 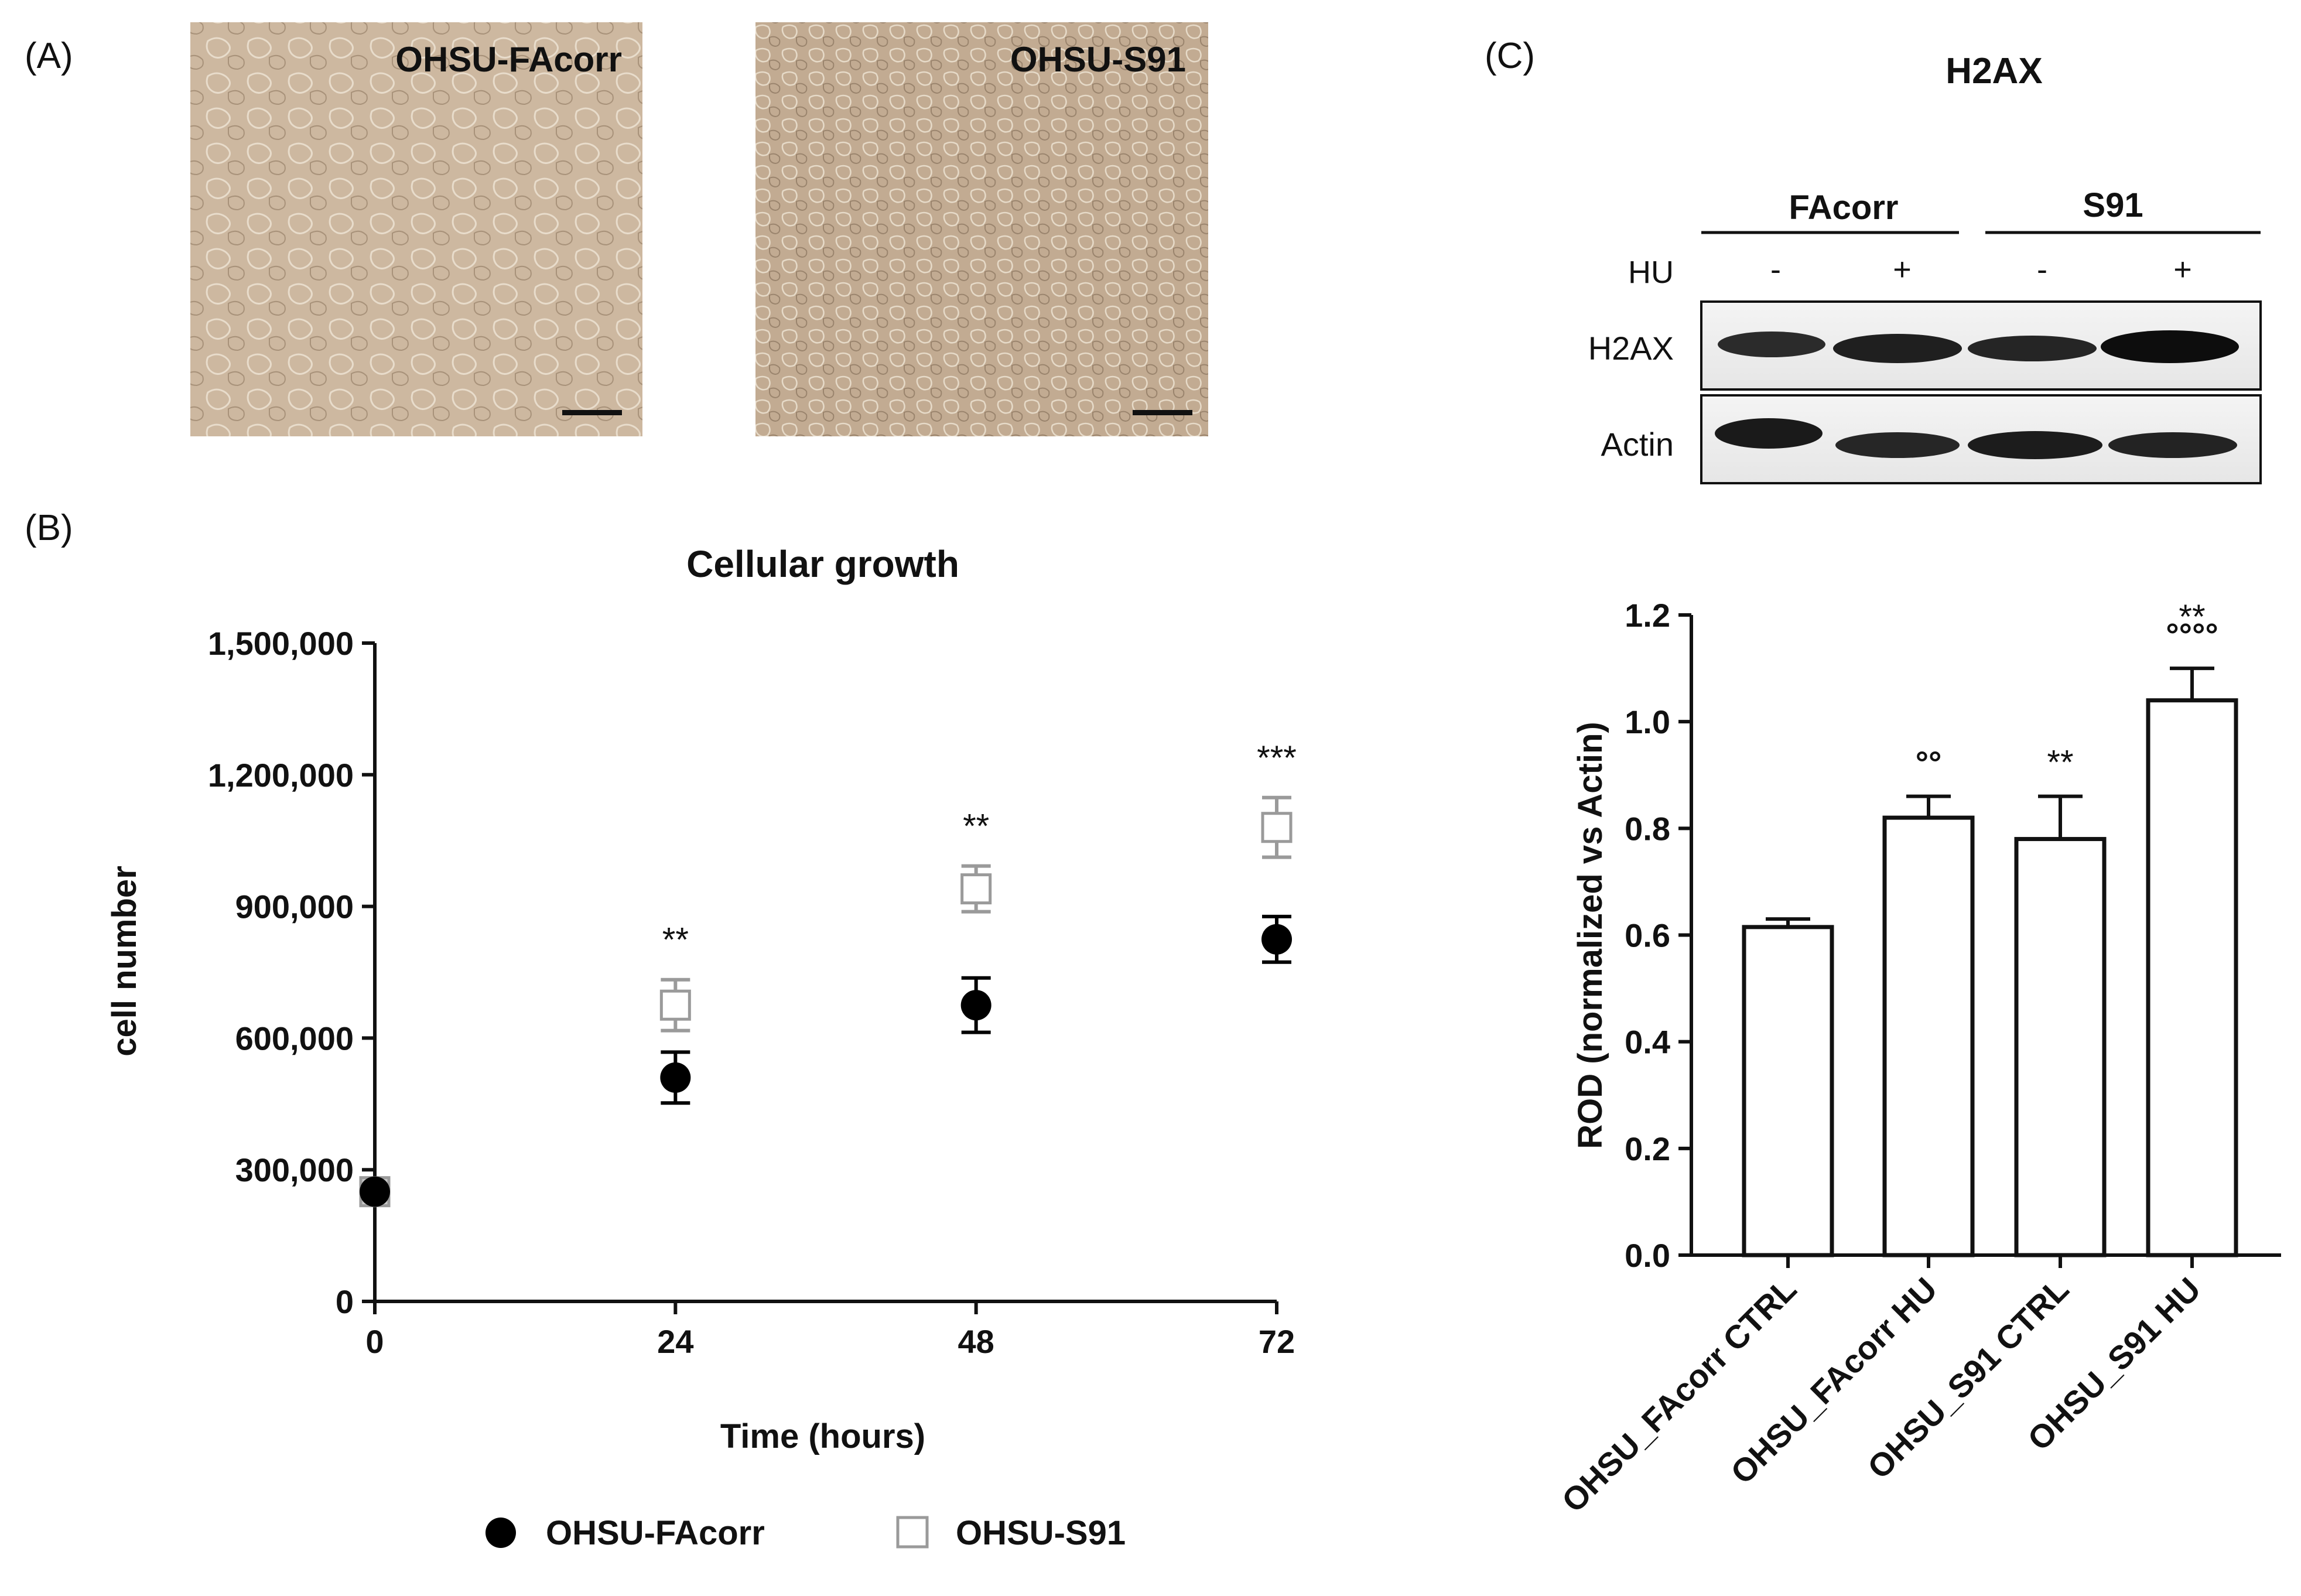 I want to click on rod-y-tick-label: 0.0, so click(x=1647, y=1255).